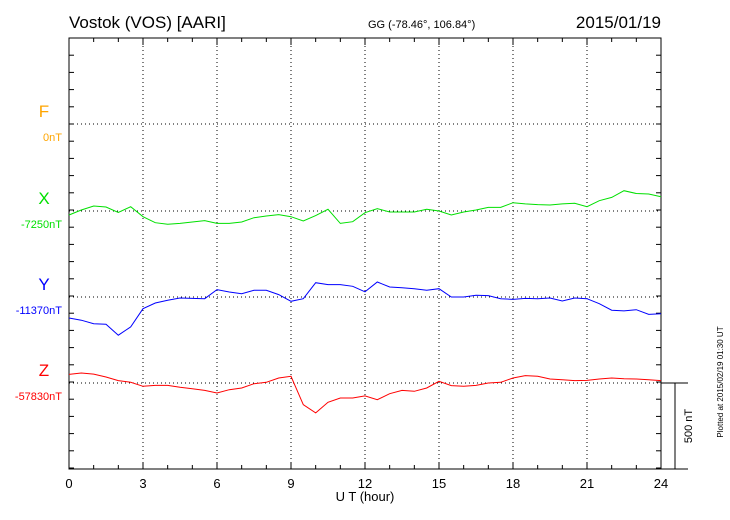  What do you see at coordinates (44, 111) in the screenshot?
I see `channel-name-f: F` at bounding box center [44, 111].